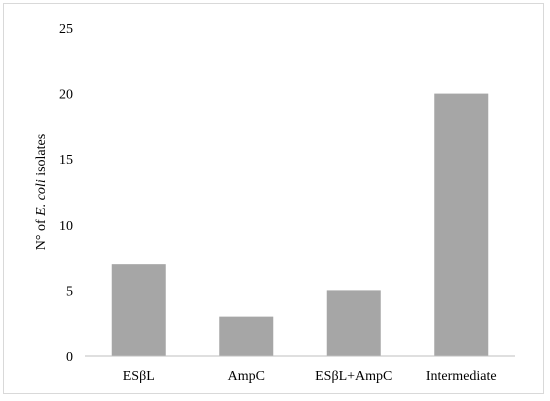 This screenshot has height=401, width=550. I want to click on y-tick-label: 25, so click(66, 29).